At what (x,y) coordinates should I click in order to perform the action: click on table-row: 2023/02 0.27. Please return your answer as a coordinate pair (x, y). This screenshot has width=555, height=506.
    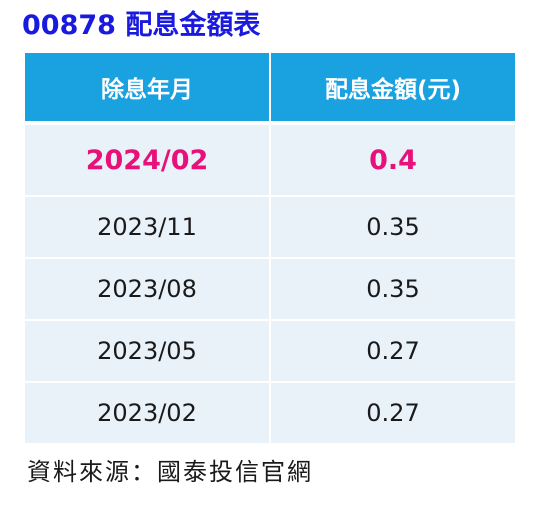
    Looking at the image, I should click on (270, 412).